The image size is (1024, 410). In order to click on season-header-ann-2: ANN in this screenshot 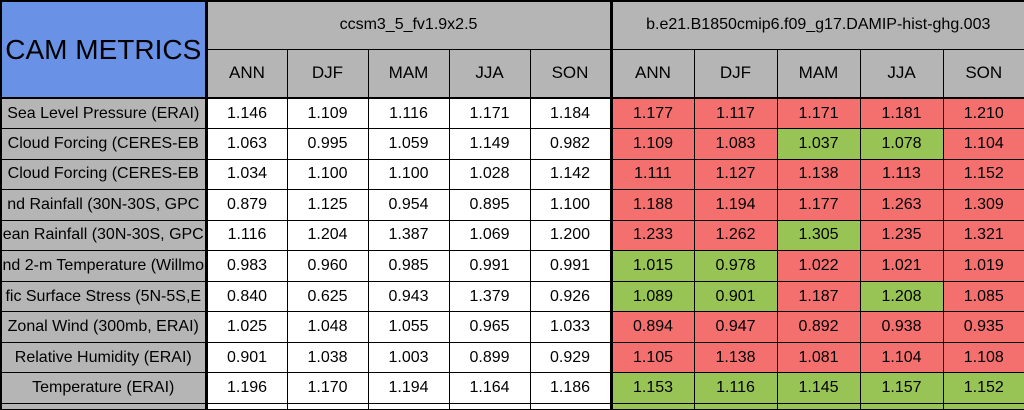, I will do `click(652, 73)`.